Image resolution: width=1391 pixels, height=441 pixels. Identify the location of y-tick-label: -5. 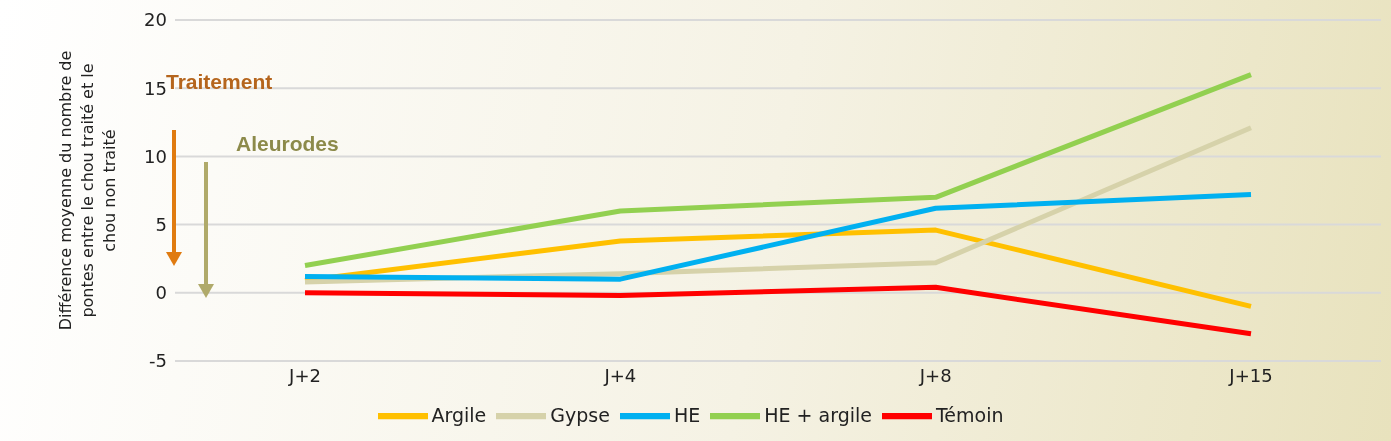
(158, 361).